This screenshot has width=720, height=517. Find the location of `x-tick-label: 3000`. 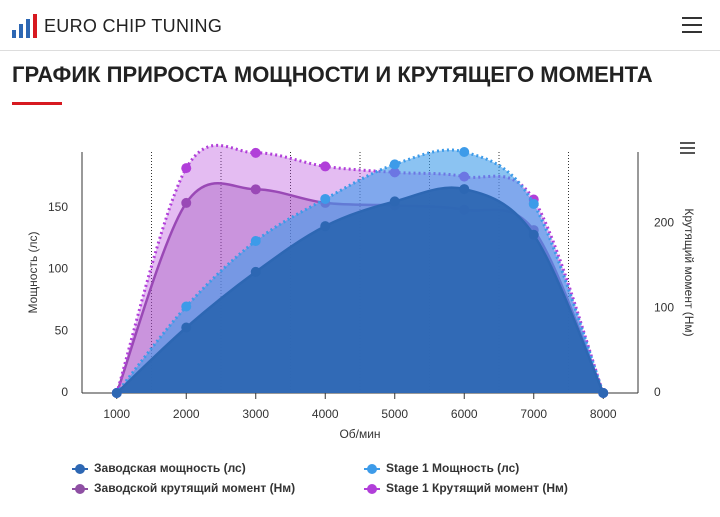

x-tick-label: 3000 is located at coordinates (255, 414).